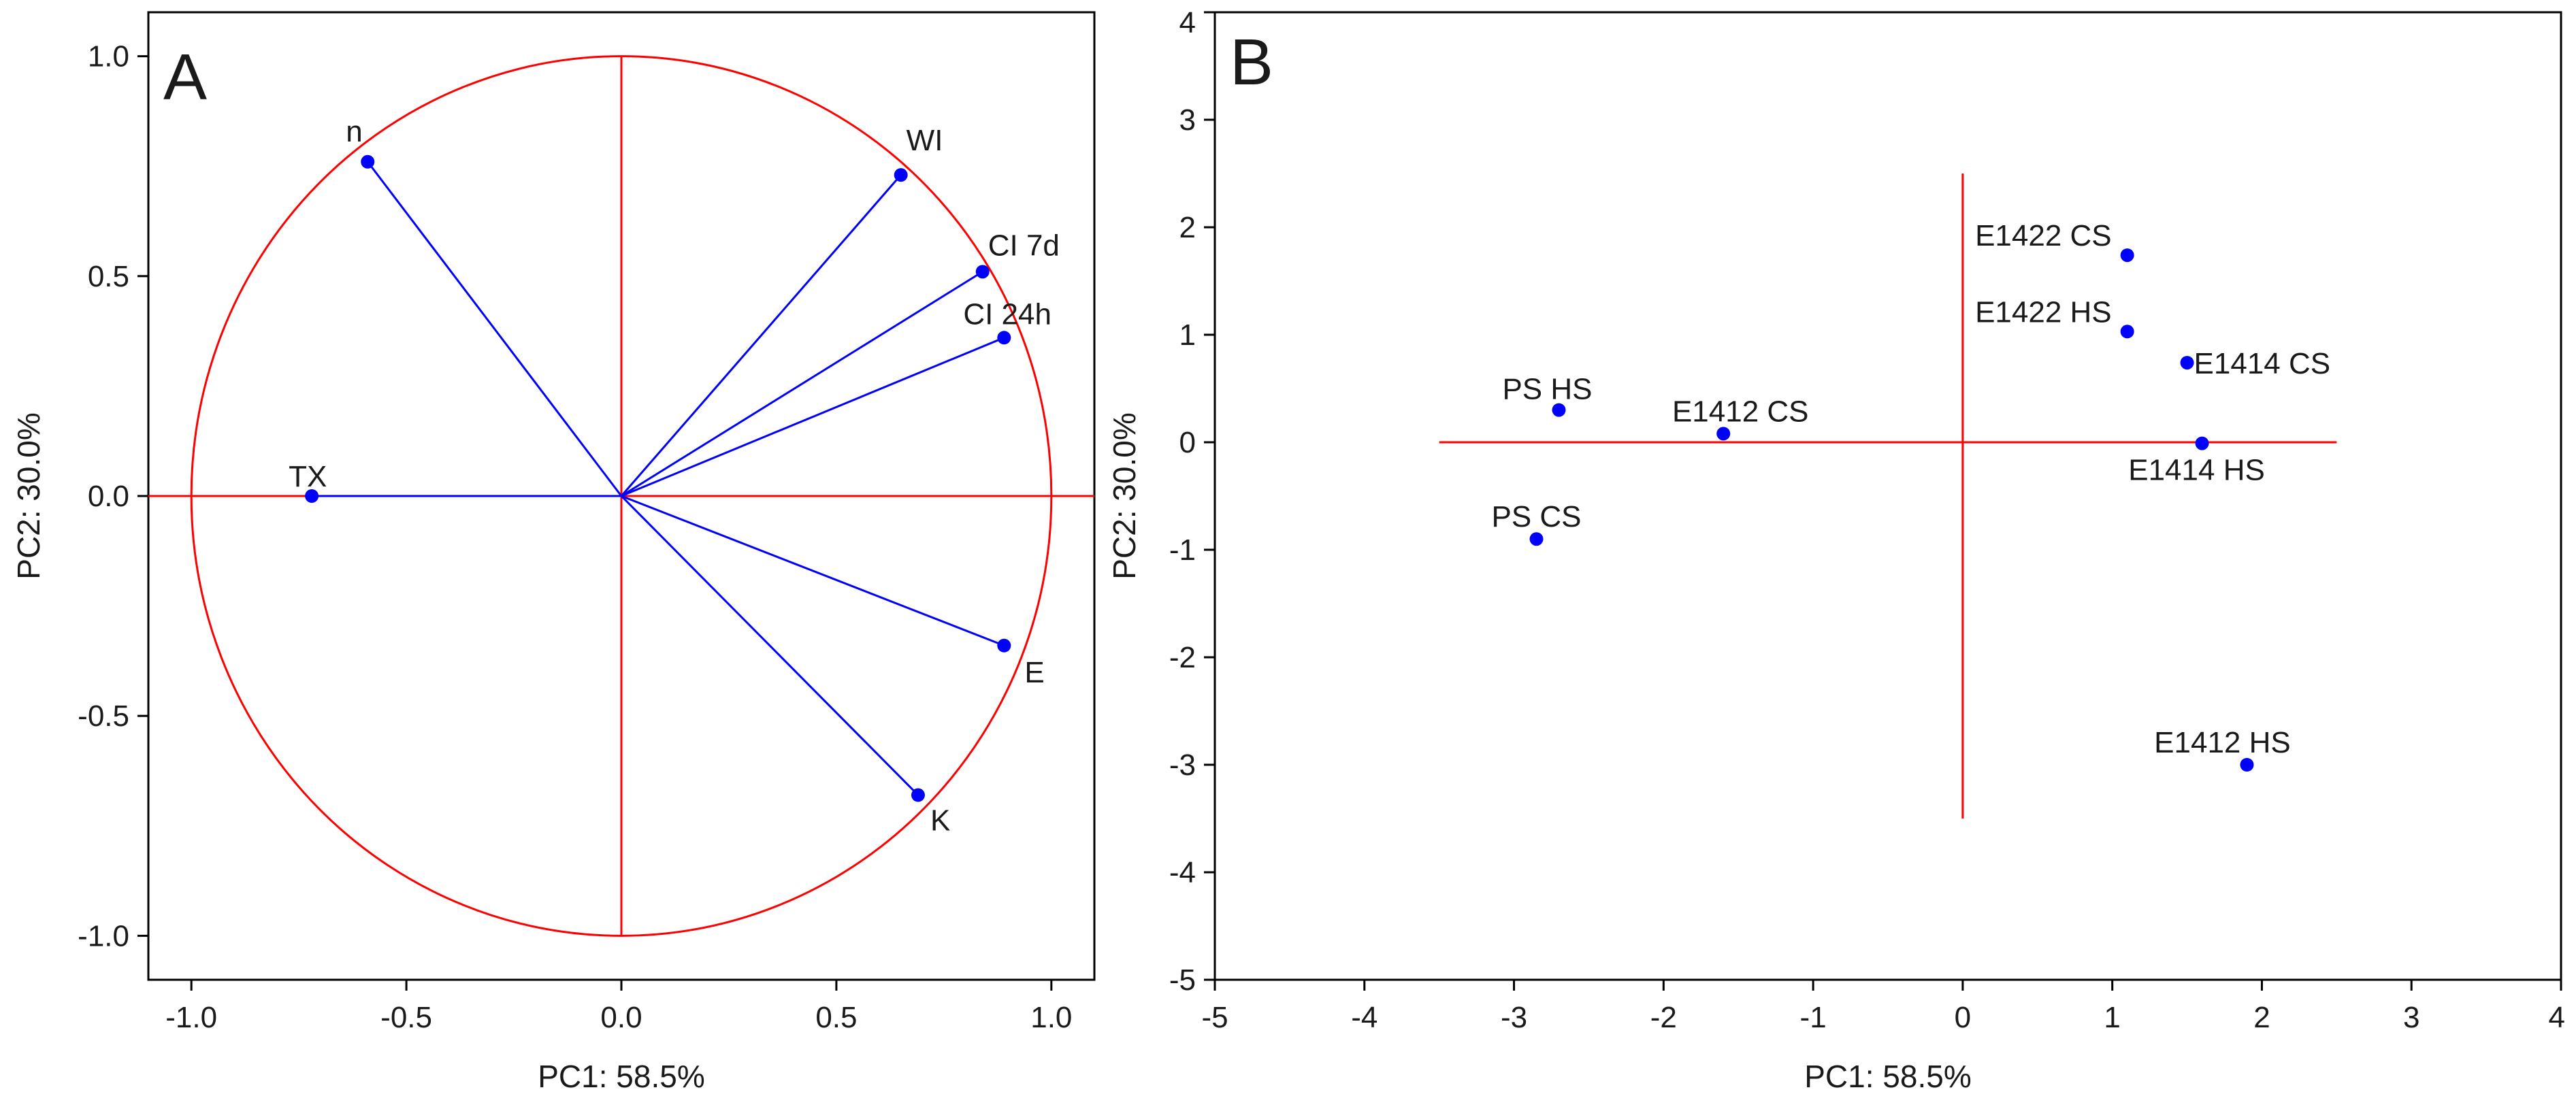 This screenshot has width=2576, height=1107. Describe the element at coordinates (813, 571) in the screenshot. I see `panel-a-vector-e` at that location.